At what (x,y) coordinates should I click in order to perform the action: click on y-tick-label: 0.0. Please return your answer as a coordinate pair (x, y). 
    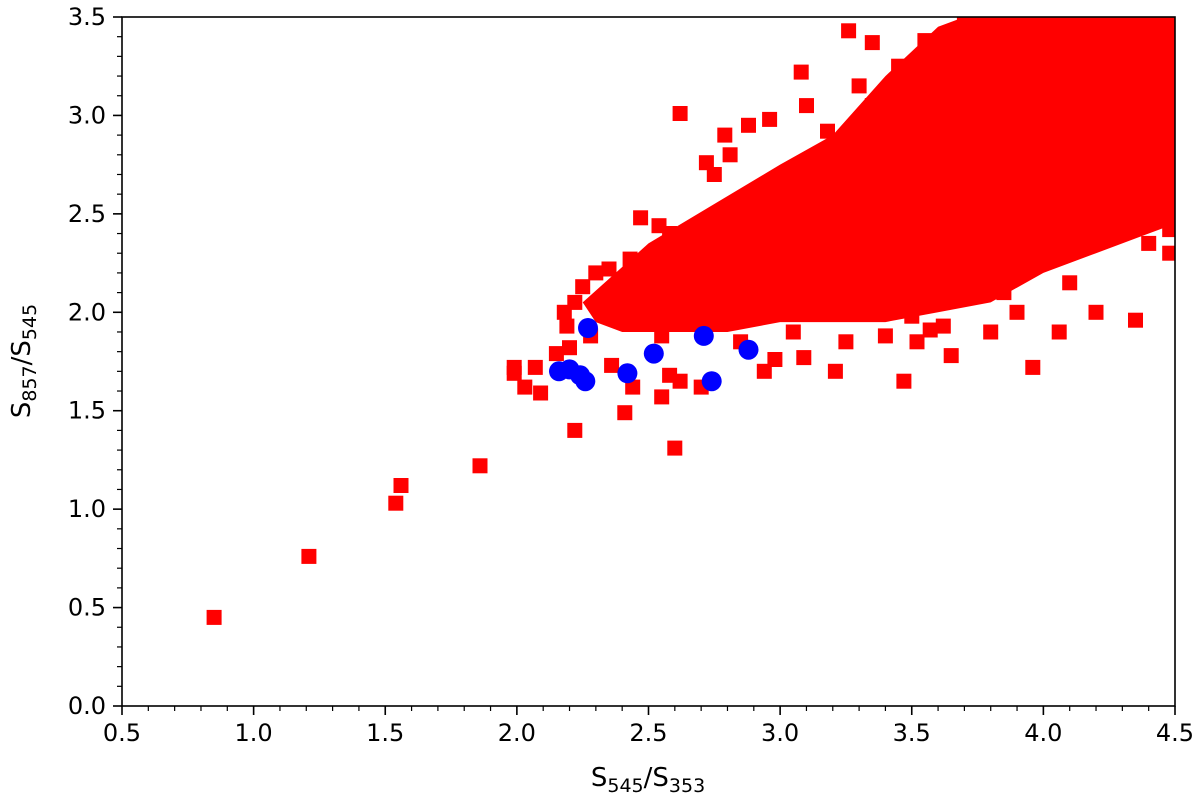
    Looking at the image, I should click on (87, 706).